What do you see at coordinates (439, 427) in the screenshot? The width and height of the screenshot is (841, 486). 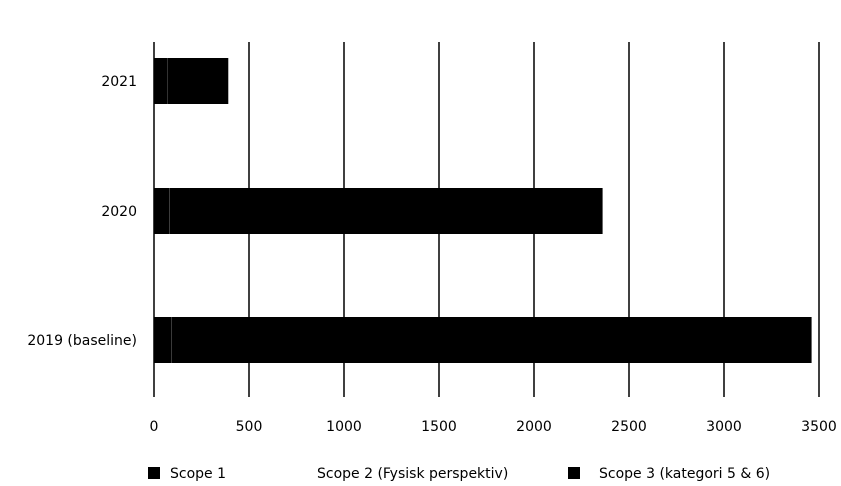 I see `x-tick-label: 1500` at bounding box center [439, 427].